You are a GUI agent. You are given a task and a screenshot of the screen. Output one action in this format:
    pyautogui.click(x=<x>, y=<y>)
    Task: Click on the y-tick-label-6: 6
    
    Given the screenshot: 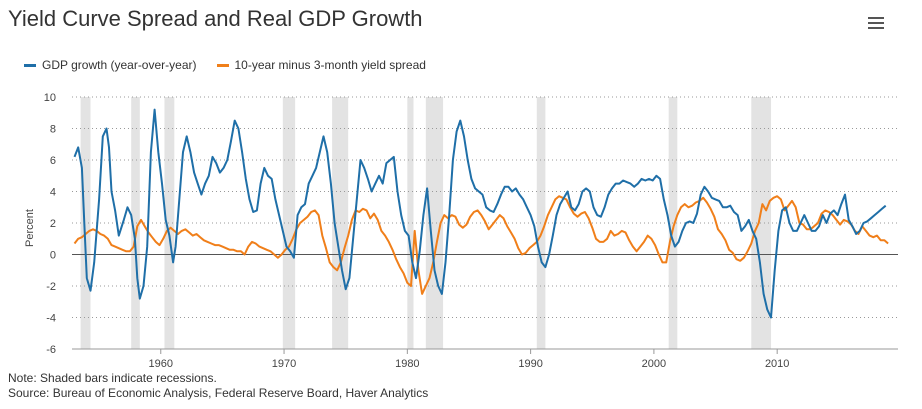 What is the action you would take?
    pyautogui.click(x=53, y=161)
    